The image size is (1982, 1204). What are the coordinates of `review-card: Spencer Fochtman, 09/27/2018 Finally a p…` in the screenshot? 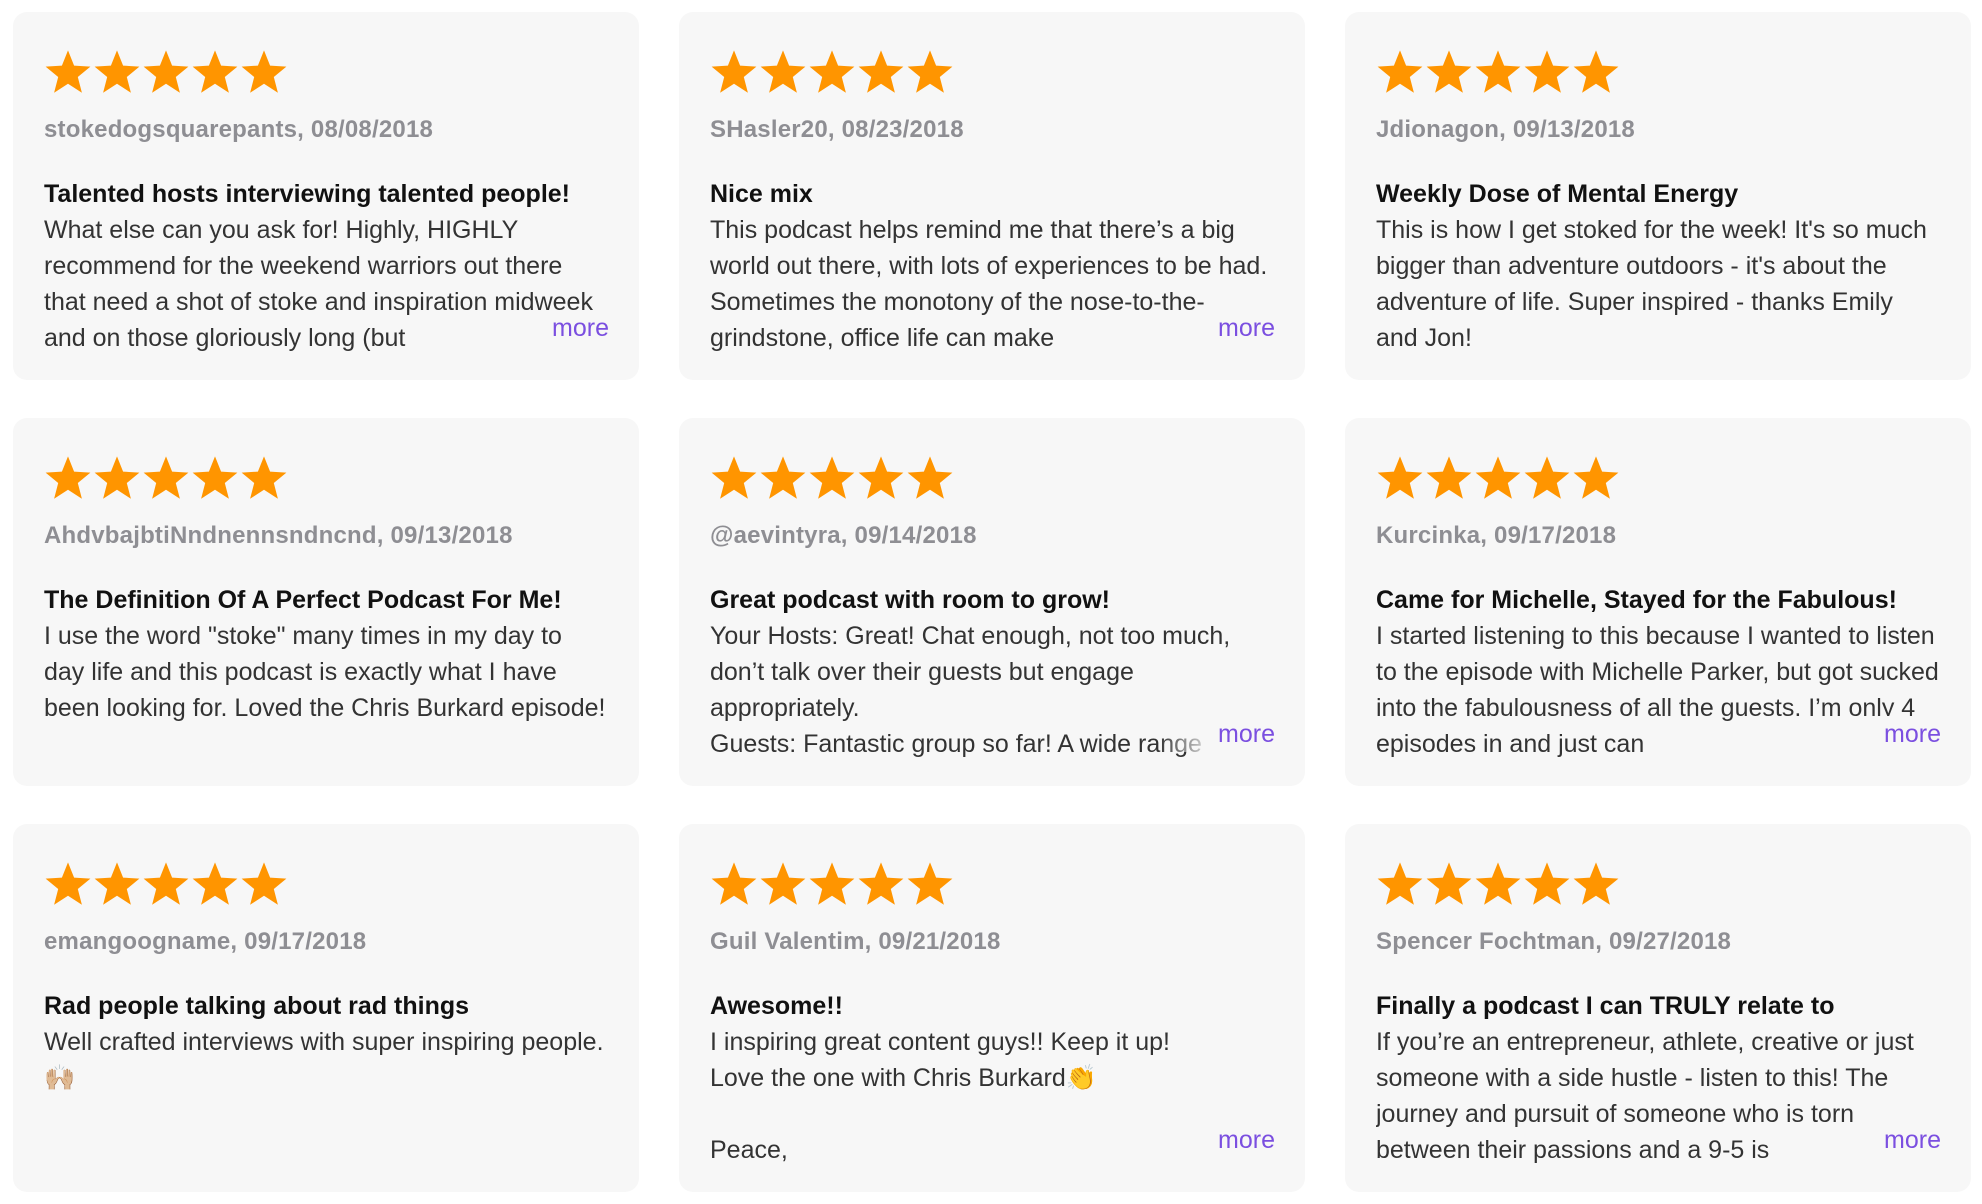 It's located at (1658, 1008).